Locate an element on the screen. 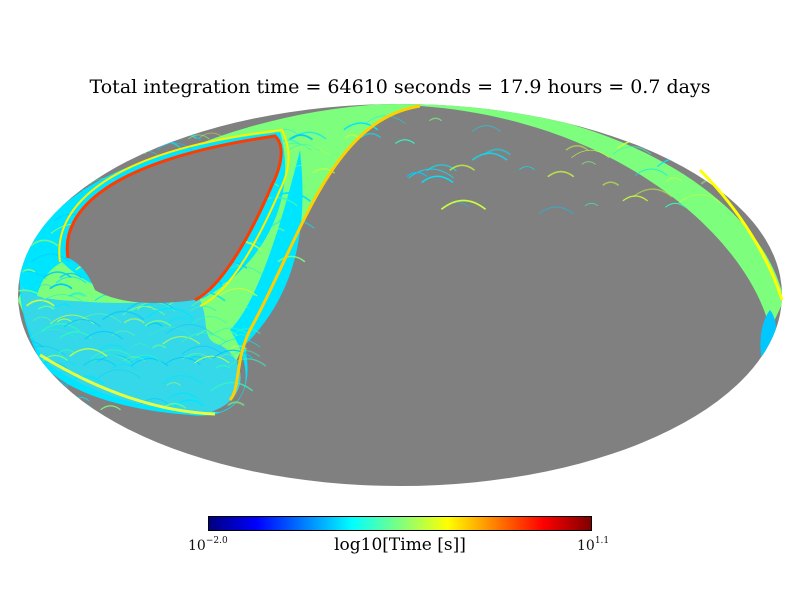 This screenshot has width=800, height=600. masked-hole is located at coordinates (174, 219).